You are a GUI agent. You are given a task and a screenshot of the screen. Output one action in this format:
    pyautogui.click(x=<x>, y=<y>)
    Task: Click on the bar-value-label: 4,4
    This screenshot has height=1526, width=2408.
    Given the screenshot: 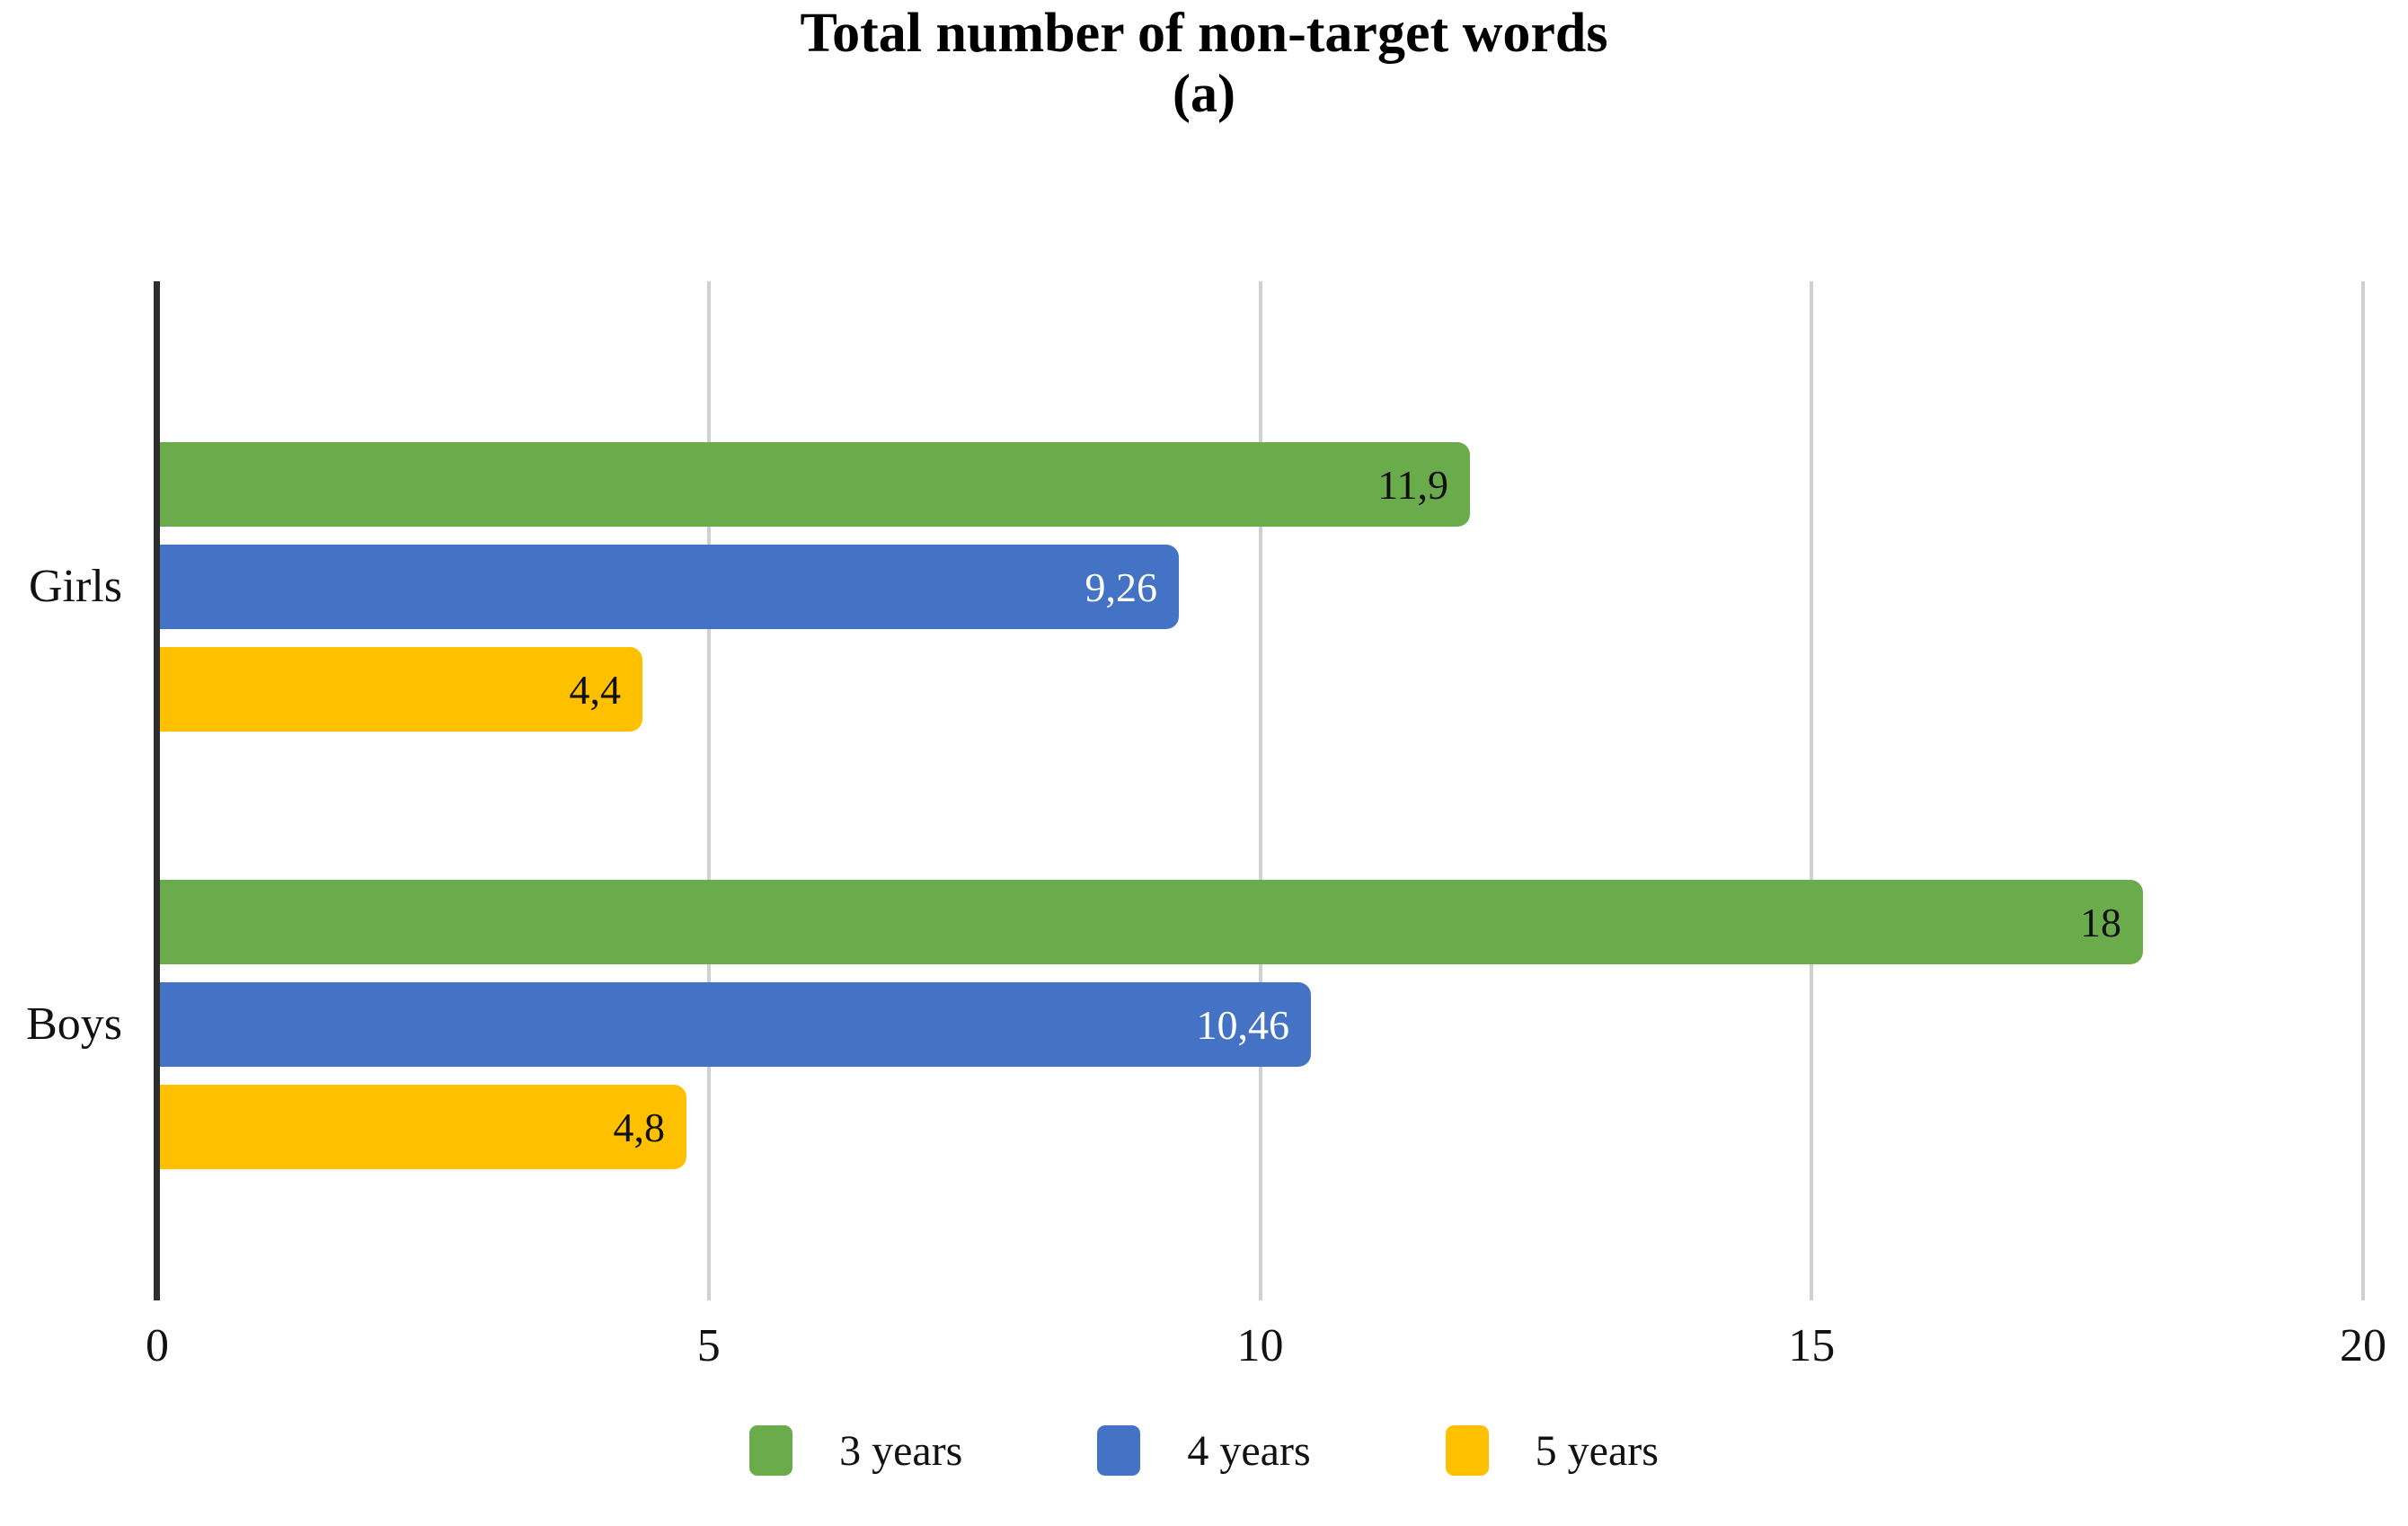 What is the action you would take?
    pyautogui.click(x=595, y=689)
    